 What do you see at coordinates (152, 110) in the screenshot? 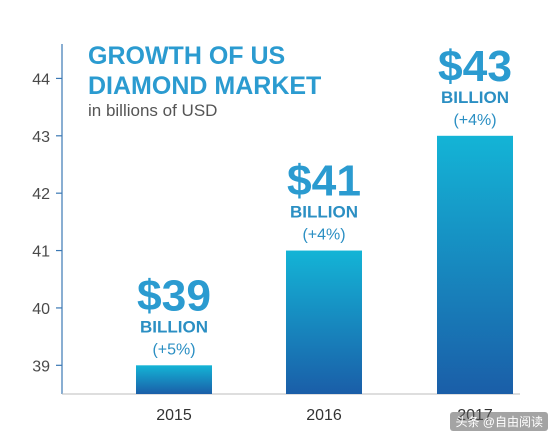
I see `chart-subtitle: in billions of USD` at bounding box center [152, 110].